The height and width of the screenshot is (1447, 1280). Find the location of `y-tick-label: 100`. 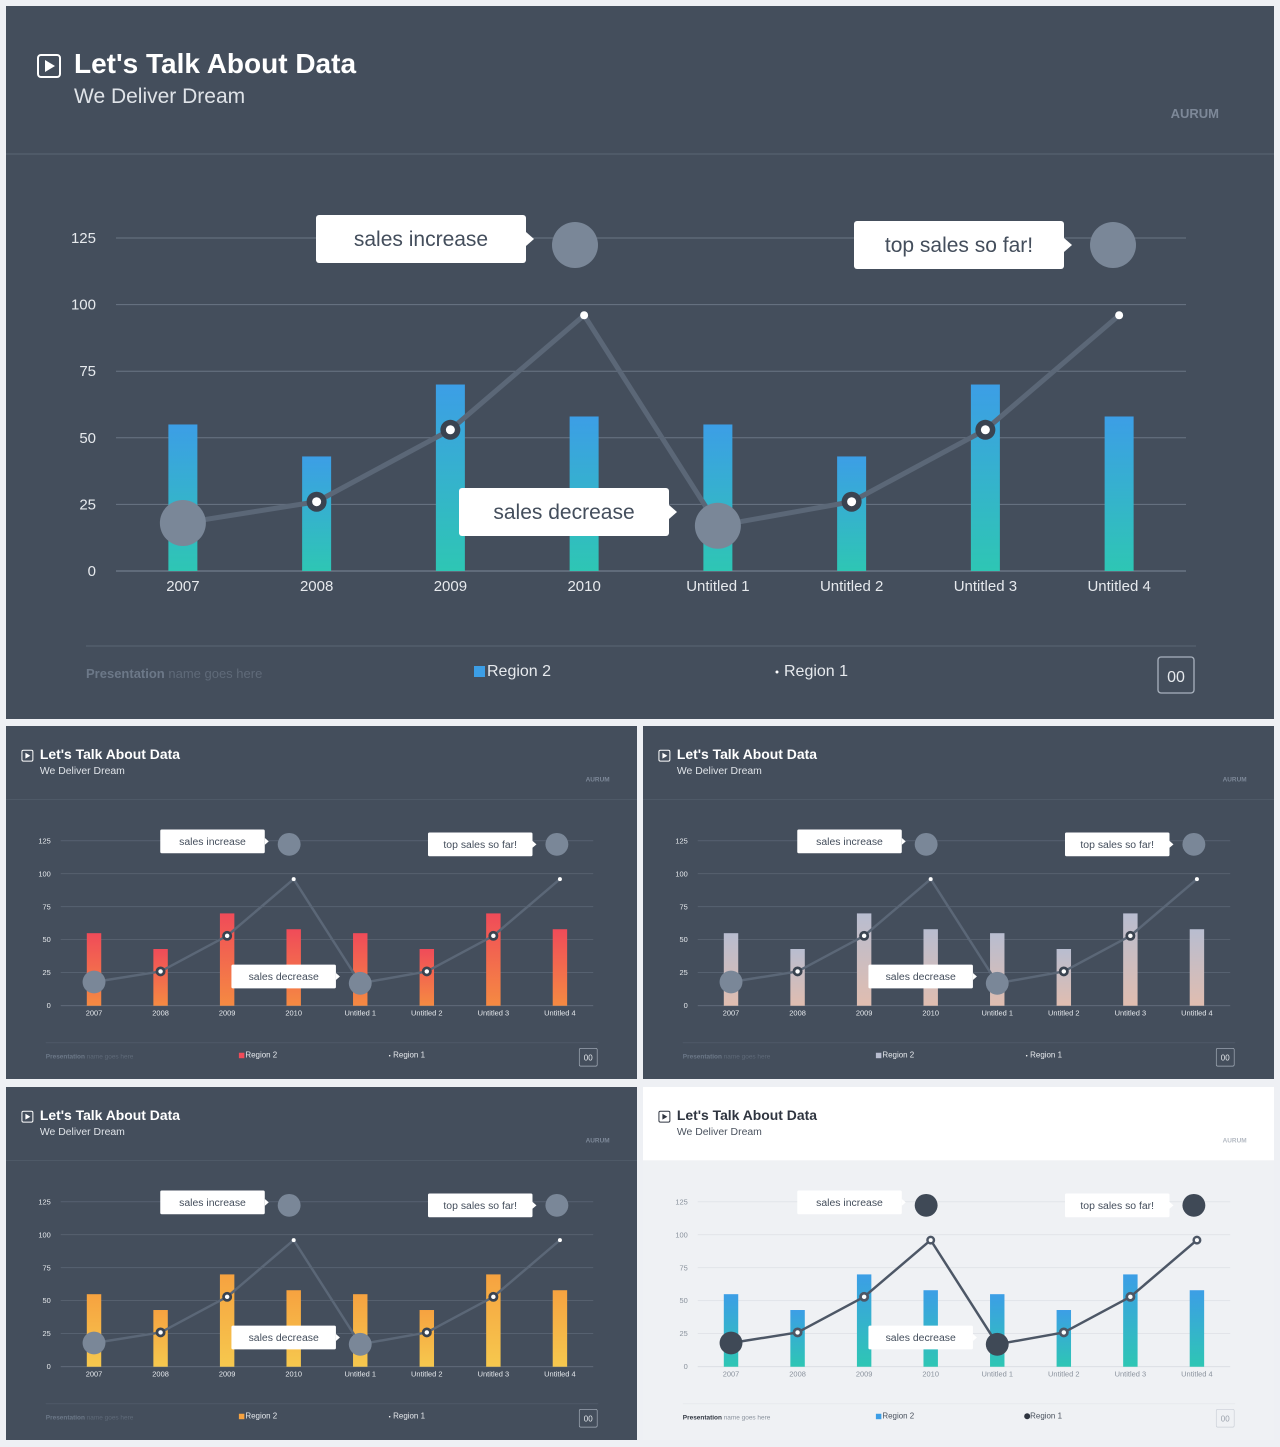

y-tick-label: 100 is located at coordinates (681, 1234).